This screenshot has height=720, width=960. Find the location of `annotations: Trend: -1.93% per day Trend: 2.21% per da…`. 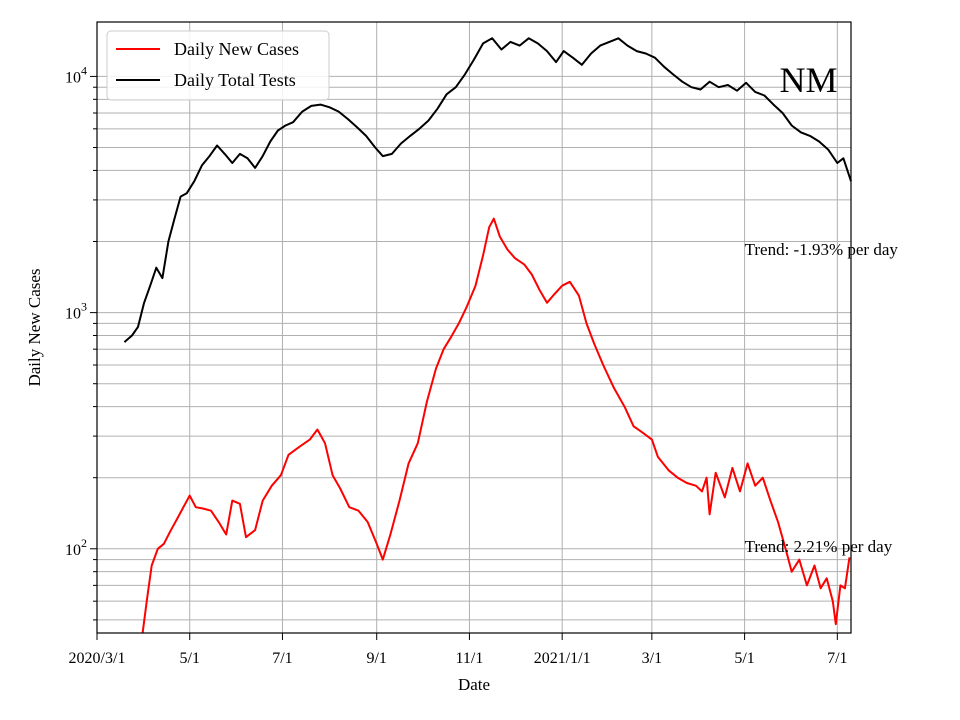

annotations: Trend: -1.93% per day Trend: 2.21% per da… is located at coordinates (822, 308).